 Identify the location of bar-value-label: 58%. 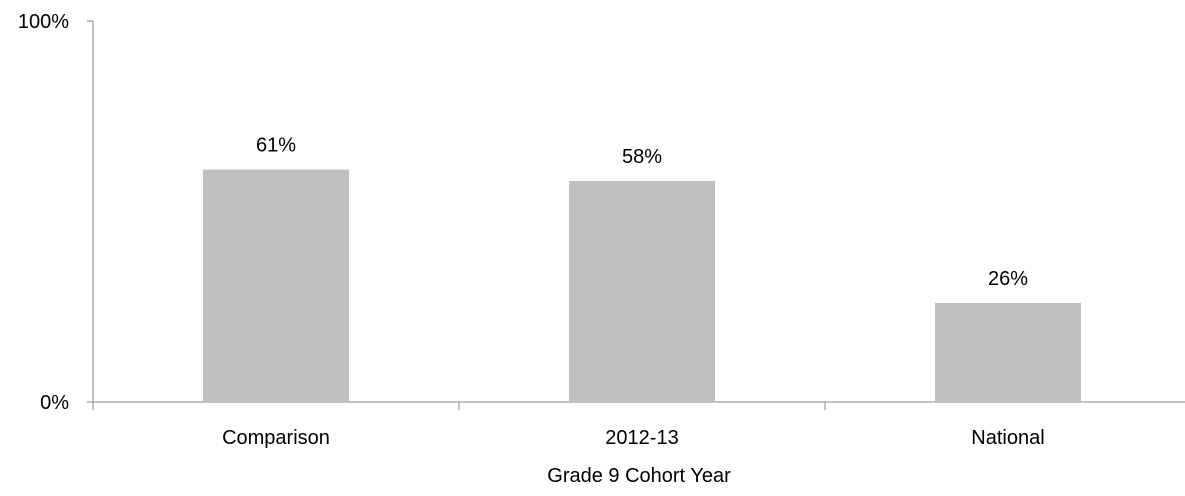
(642, 157).